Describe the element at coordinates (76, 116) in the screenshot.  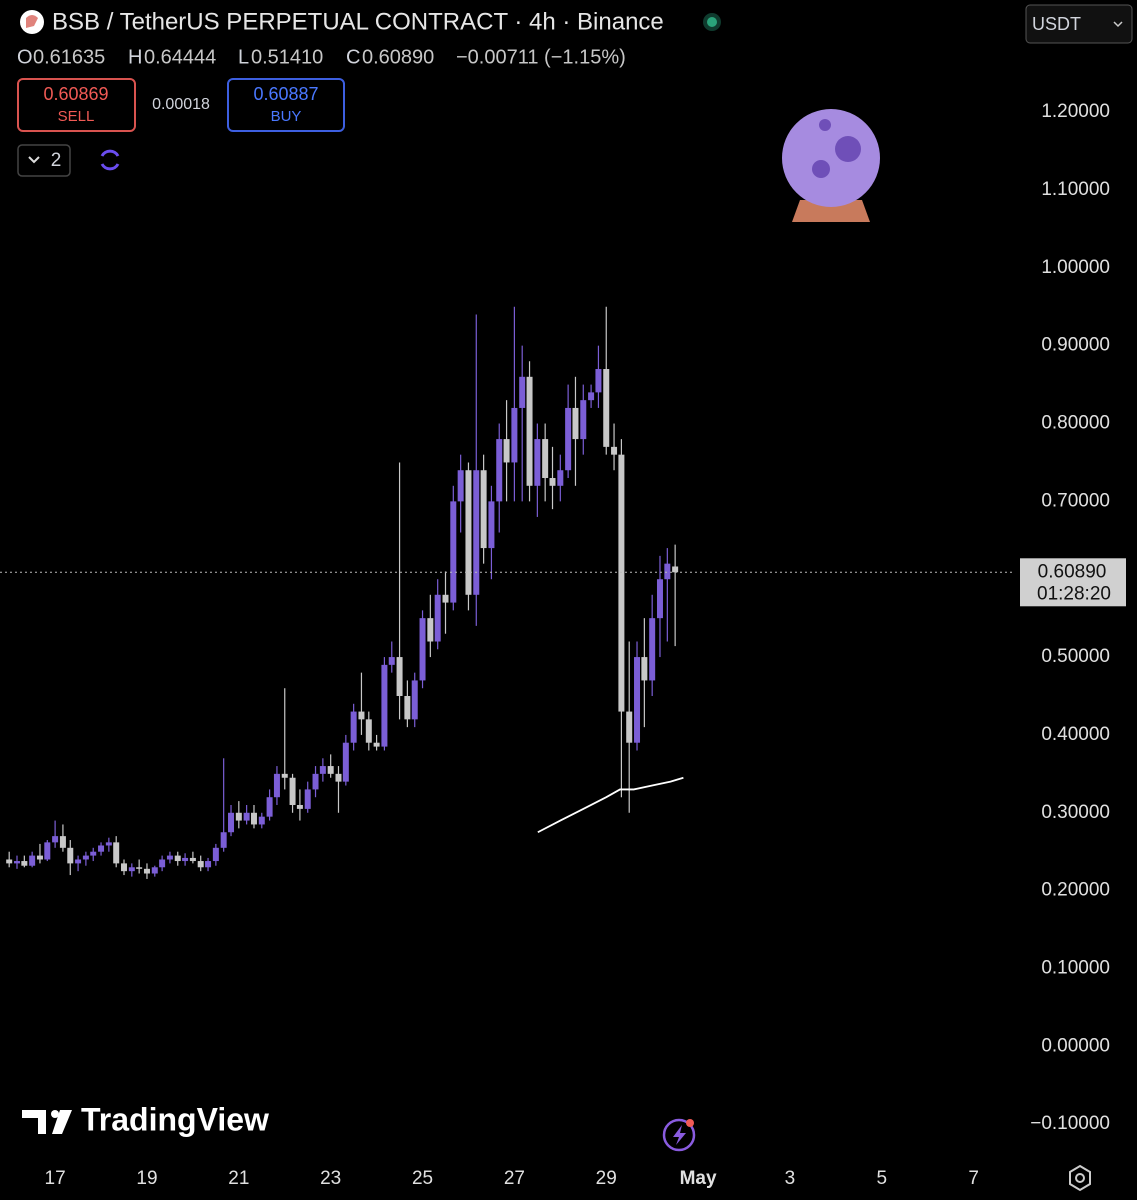
I see `sell-label: SELL` at that location.